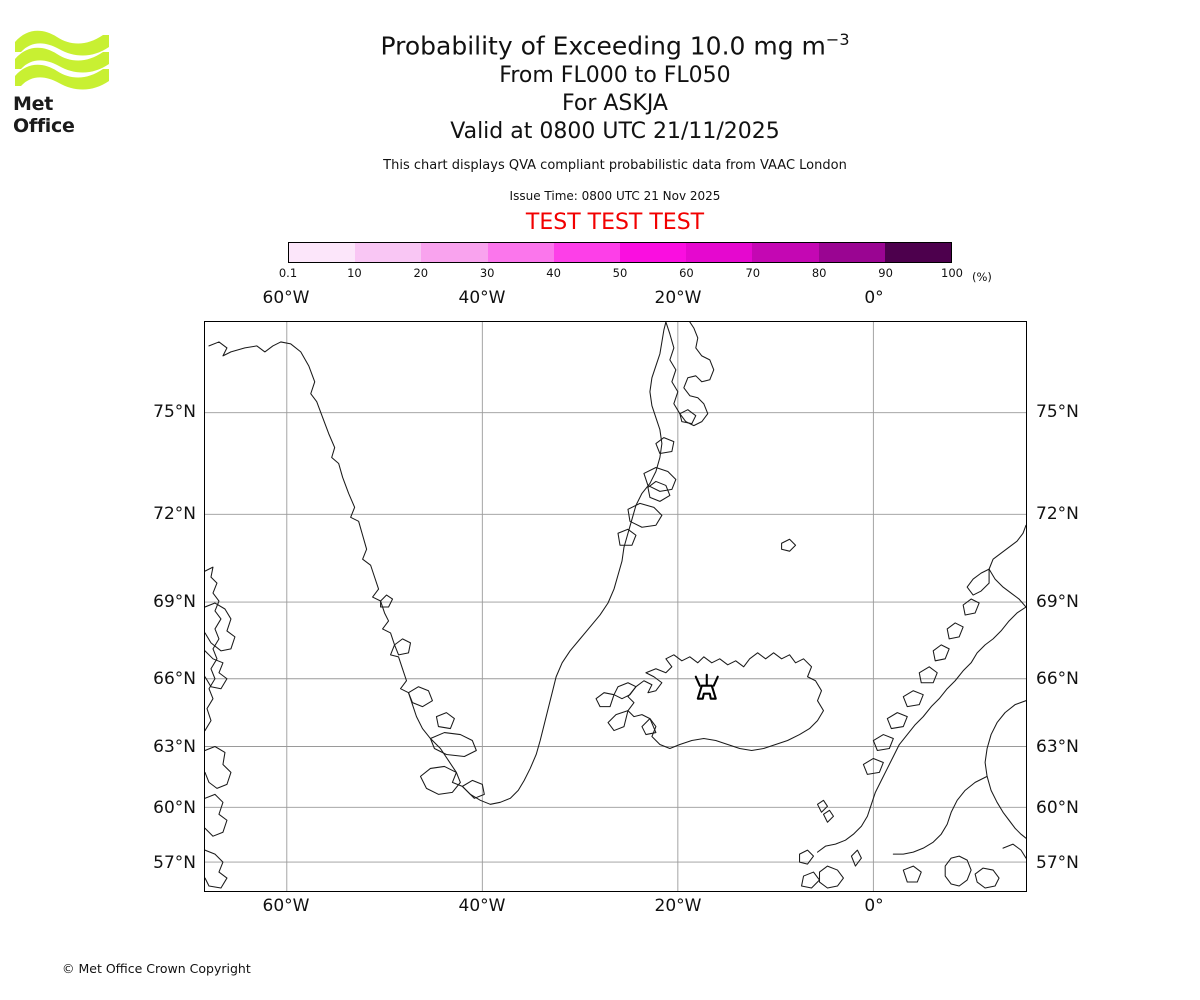 This screenshot has width=1200, height=1000. Describe the element at coordinates (615, 104) in the screenshot. I see `volcano-name-subtitle: For ASKJA` at that location.